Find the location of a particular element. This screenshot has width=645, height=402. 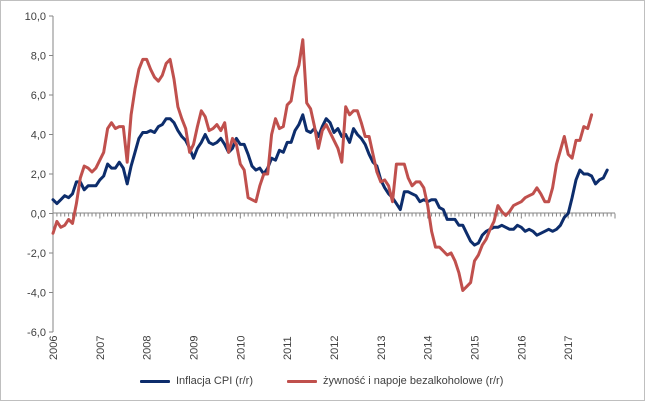

x-tick-label: 2012 is located at coordinates (335, 348).